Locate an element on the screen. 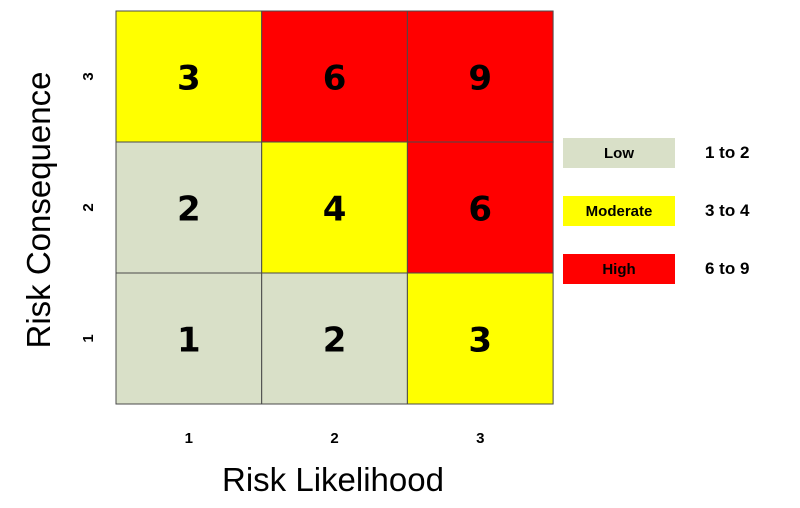 The height and width of the screenshot is (508, 800). legend-swatch-high: High is located at coordinates (619, 269).